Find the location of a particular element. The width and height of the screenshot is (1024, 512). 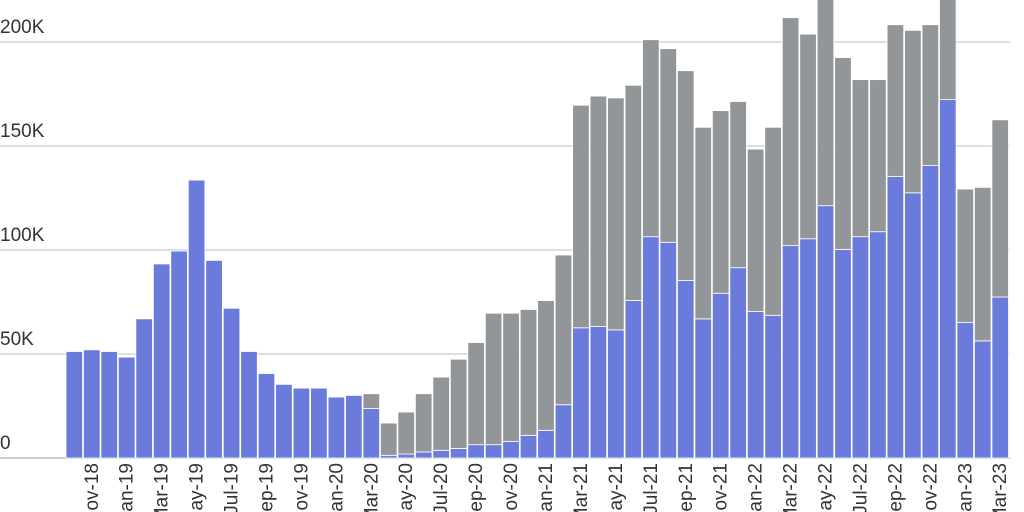

y-tick-label: 50K is located at coordinates (17, 339).